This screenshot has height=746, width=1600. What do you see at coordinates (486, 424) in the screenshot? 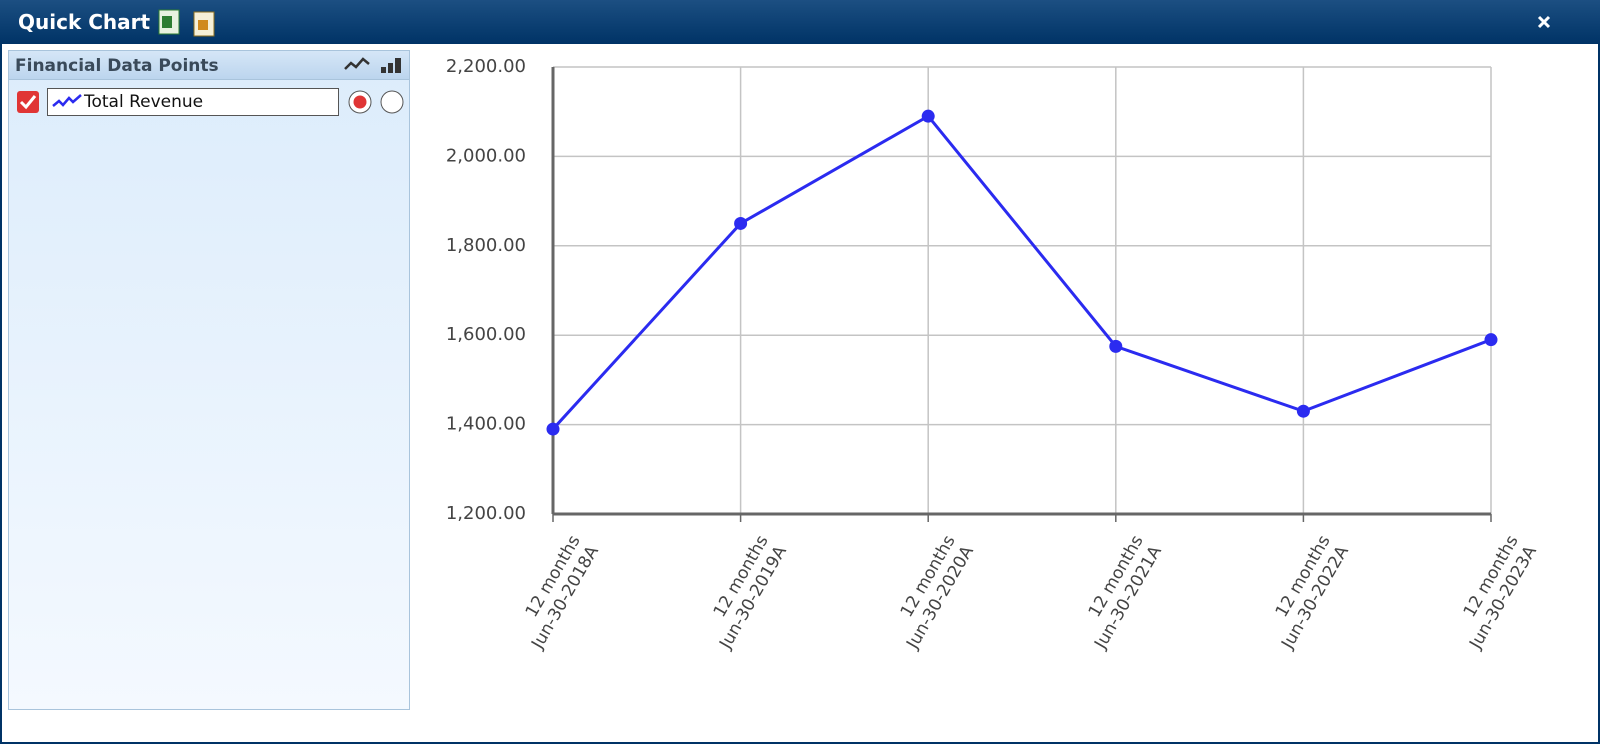
I see `y-tick-label: 1,400.00` at bounding box center [486, 424].